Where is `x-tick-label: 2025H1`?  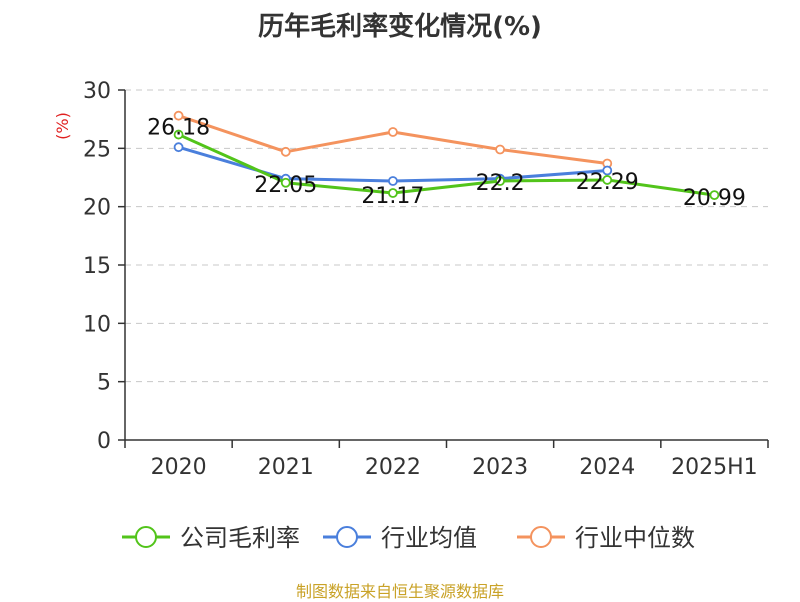 x-tick-label: 2025H1 is located at coordinates (714, 467).